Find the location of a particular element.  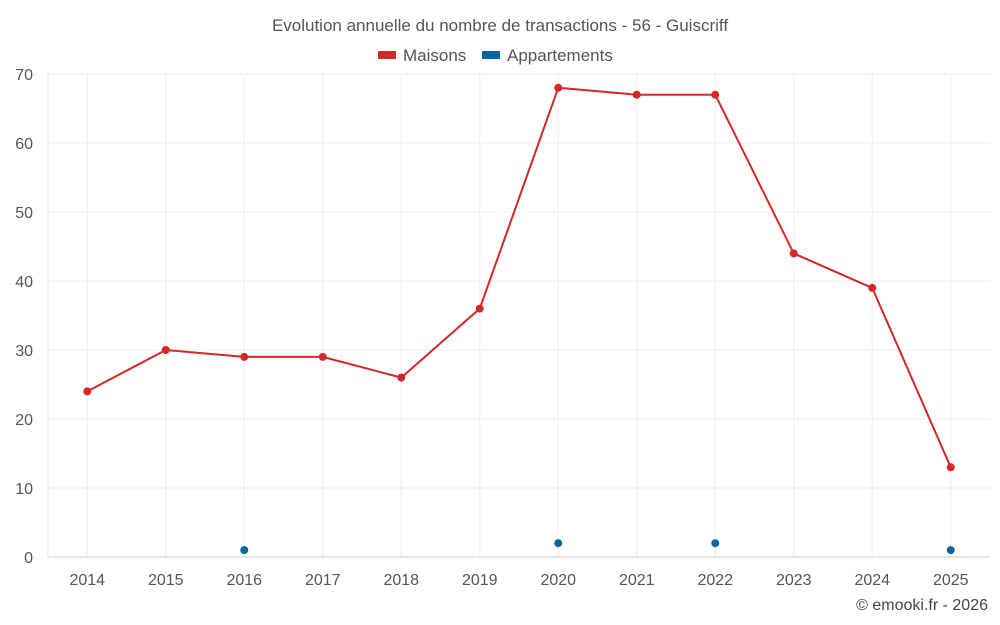

x-tick-label: 2019 is located at coordinates (480, 580).